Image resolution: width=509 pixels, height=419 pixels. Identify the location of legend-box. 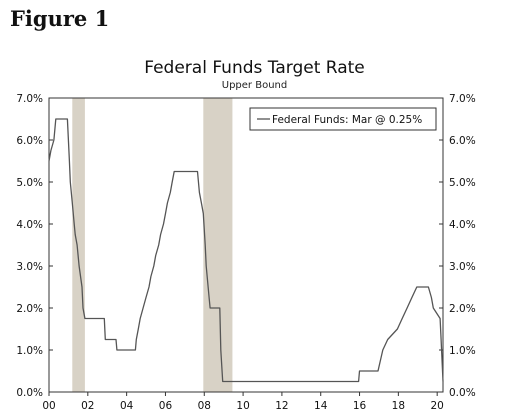
(343, 119).